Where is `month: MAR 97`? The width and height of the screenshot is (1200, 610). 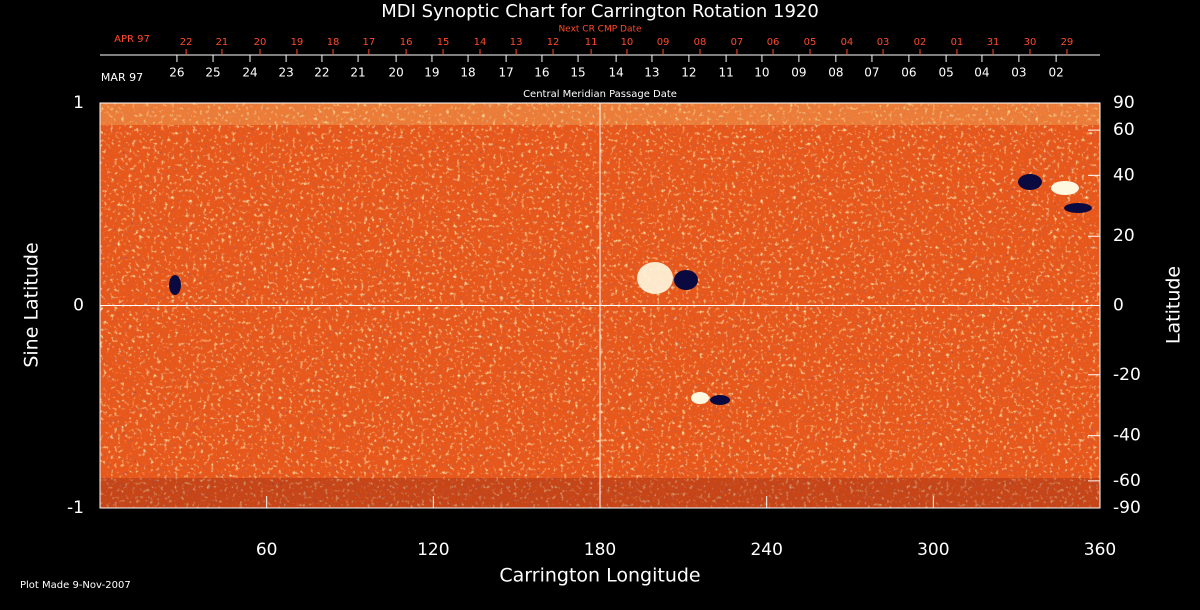
month: MAR 97 is located at coordinates (122, 77).